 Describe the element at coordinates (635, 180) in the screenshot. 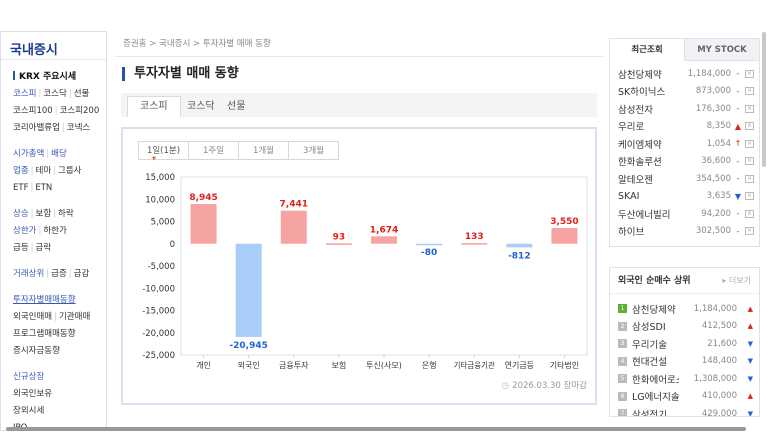

I see `stock-name: 알테오젠` at that location.